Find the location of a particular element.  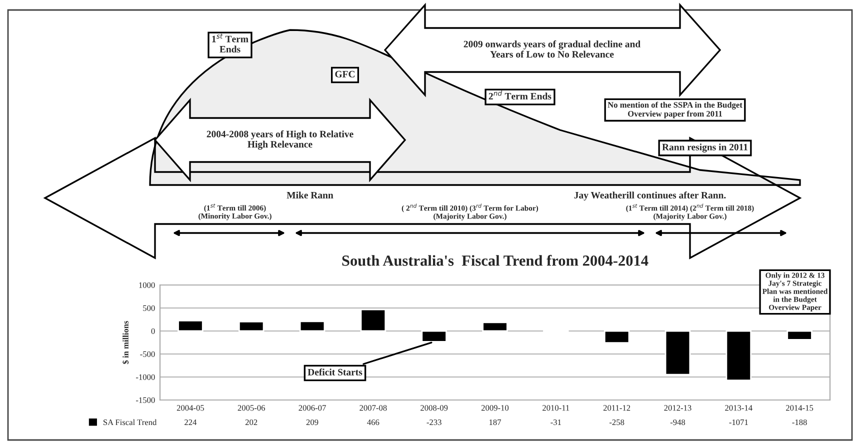

data-label: 187 is located at coordinates (495, 422).